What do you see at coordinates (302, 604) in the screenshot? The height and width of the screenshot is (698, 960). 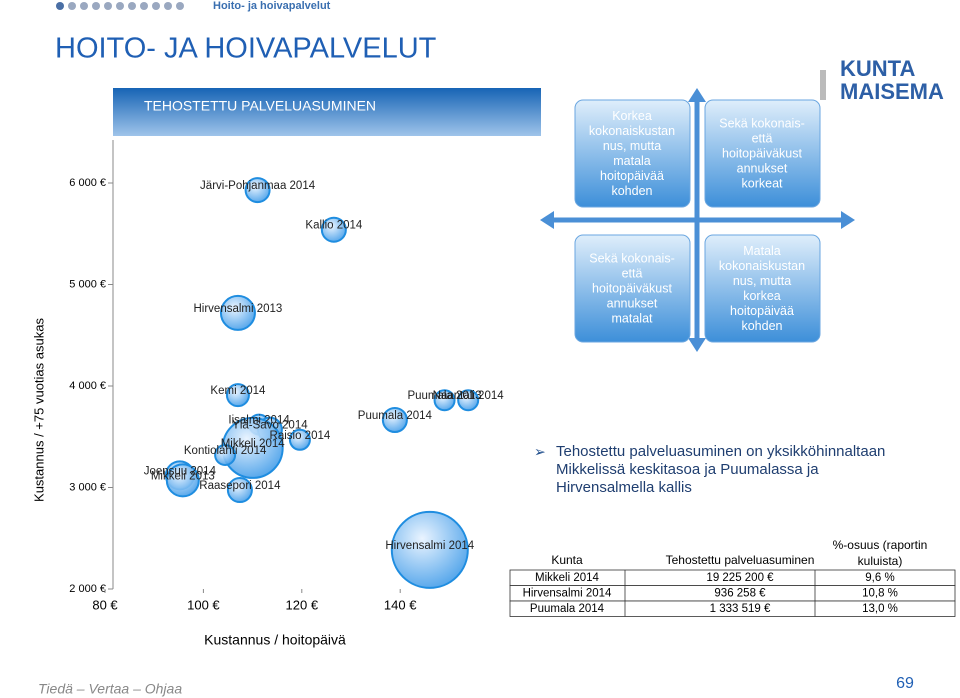 I see `x-tick-label: 120 €` at bounding box center [302, 604].